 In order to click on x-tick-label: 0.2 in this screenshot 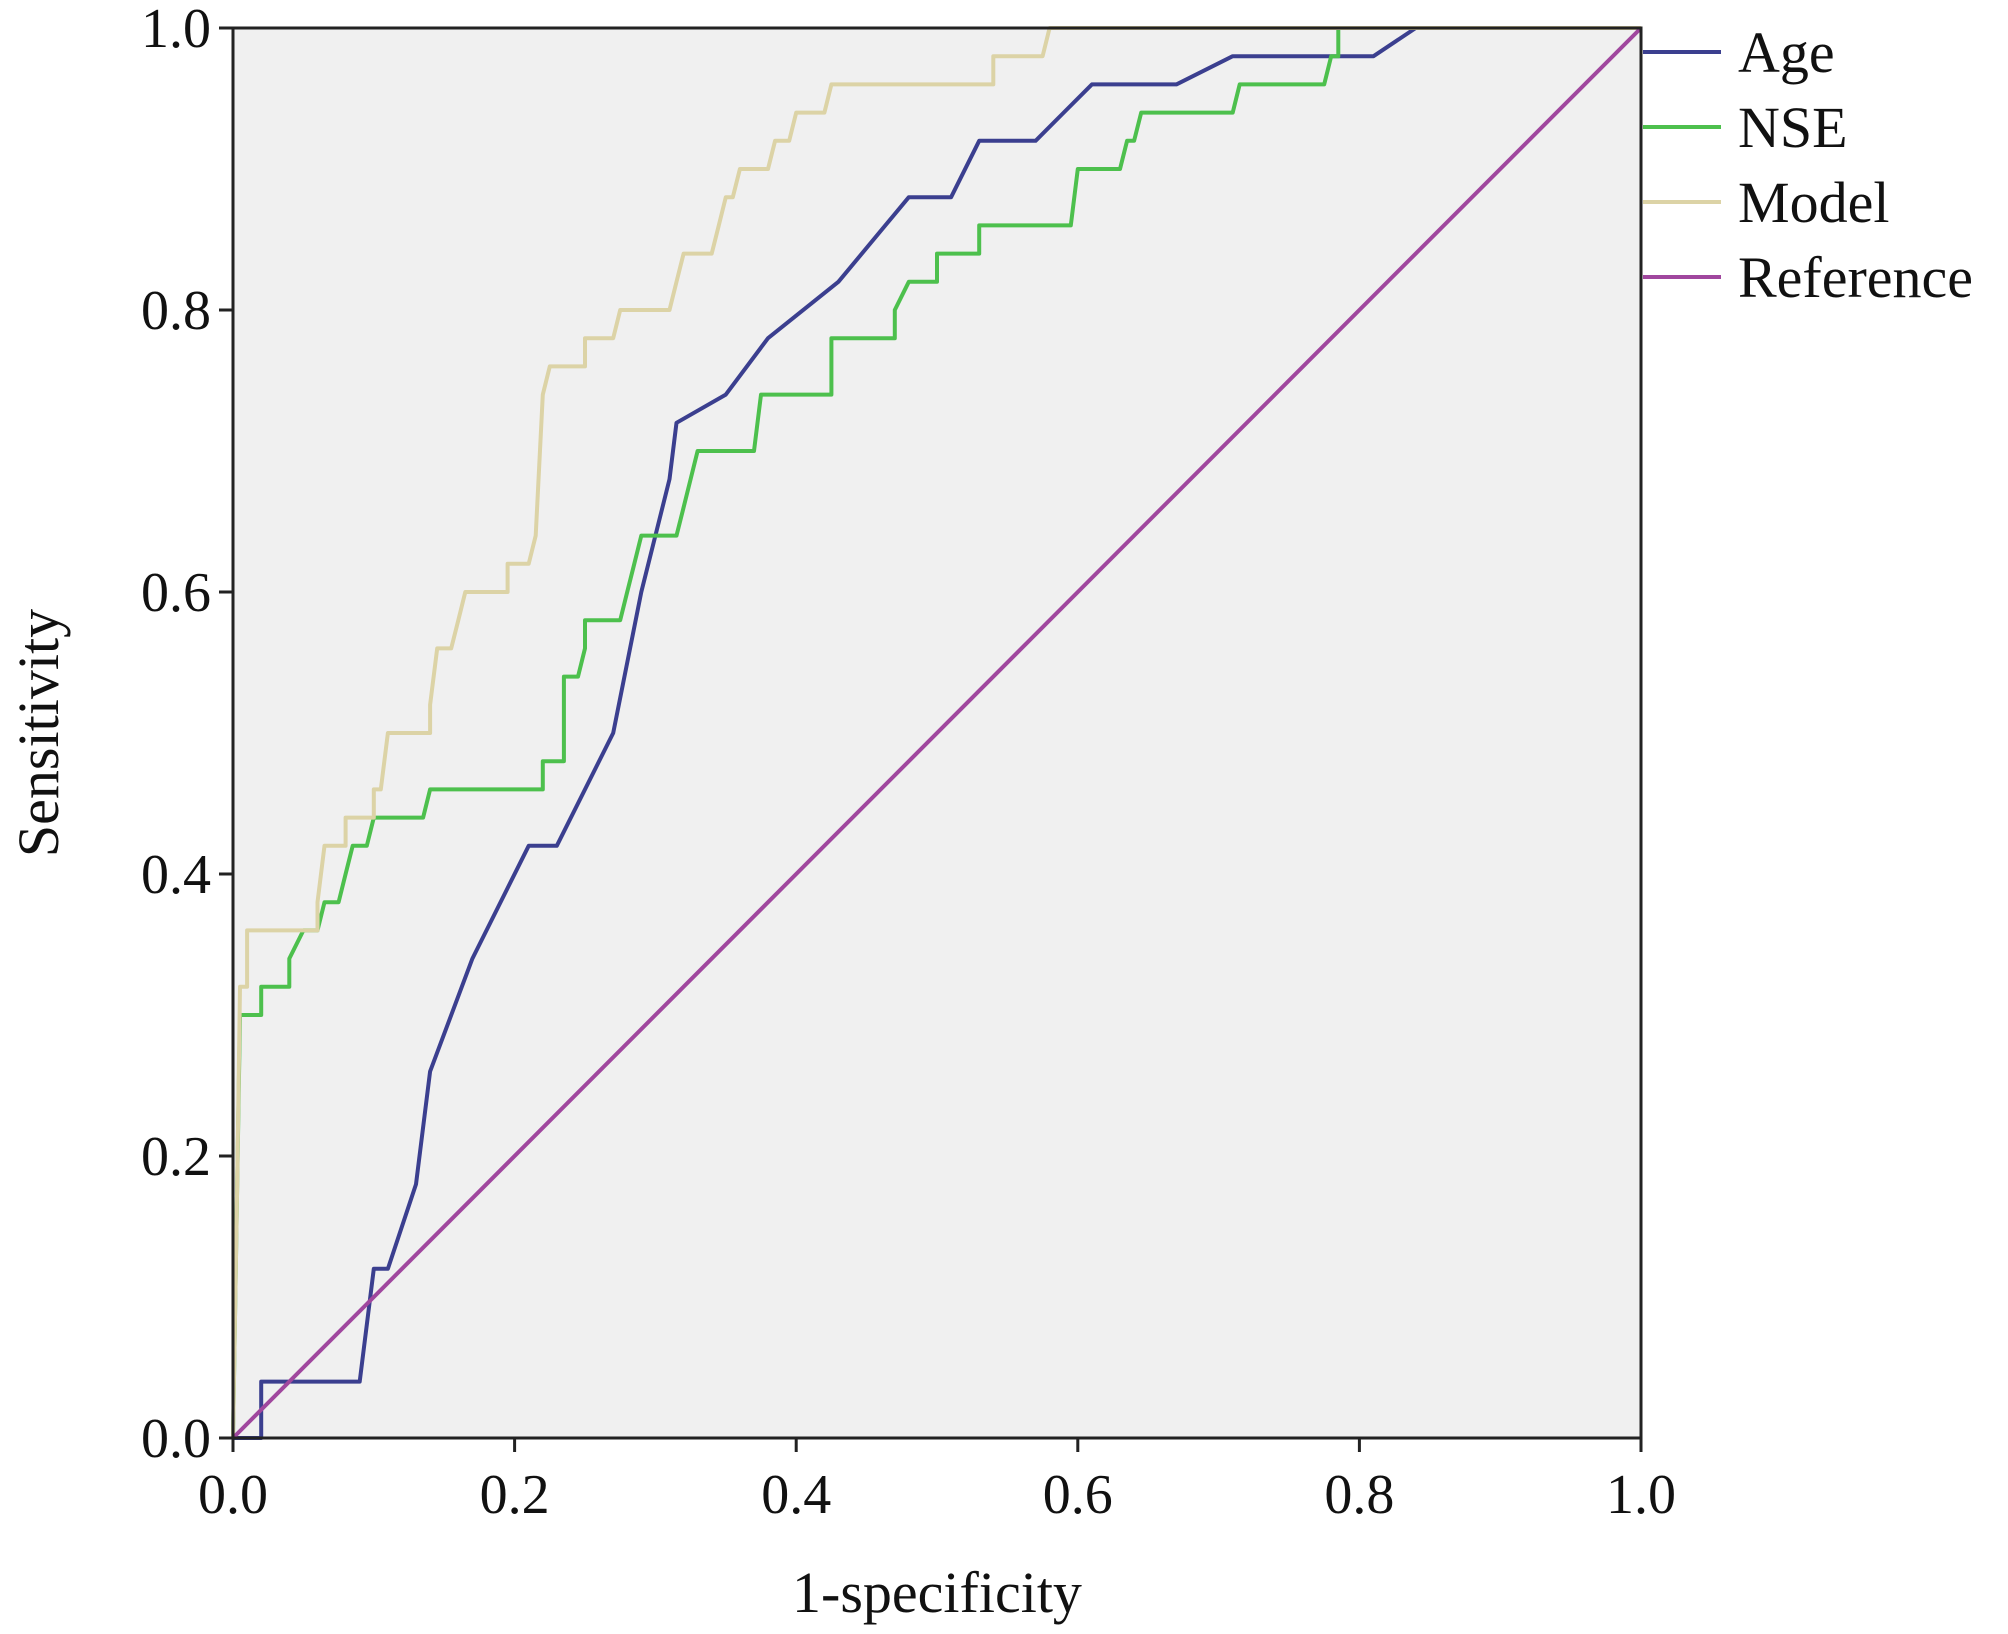, I will do `click(515, 1495)`.